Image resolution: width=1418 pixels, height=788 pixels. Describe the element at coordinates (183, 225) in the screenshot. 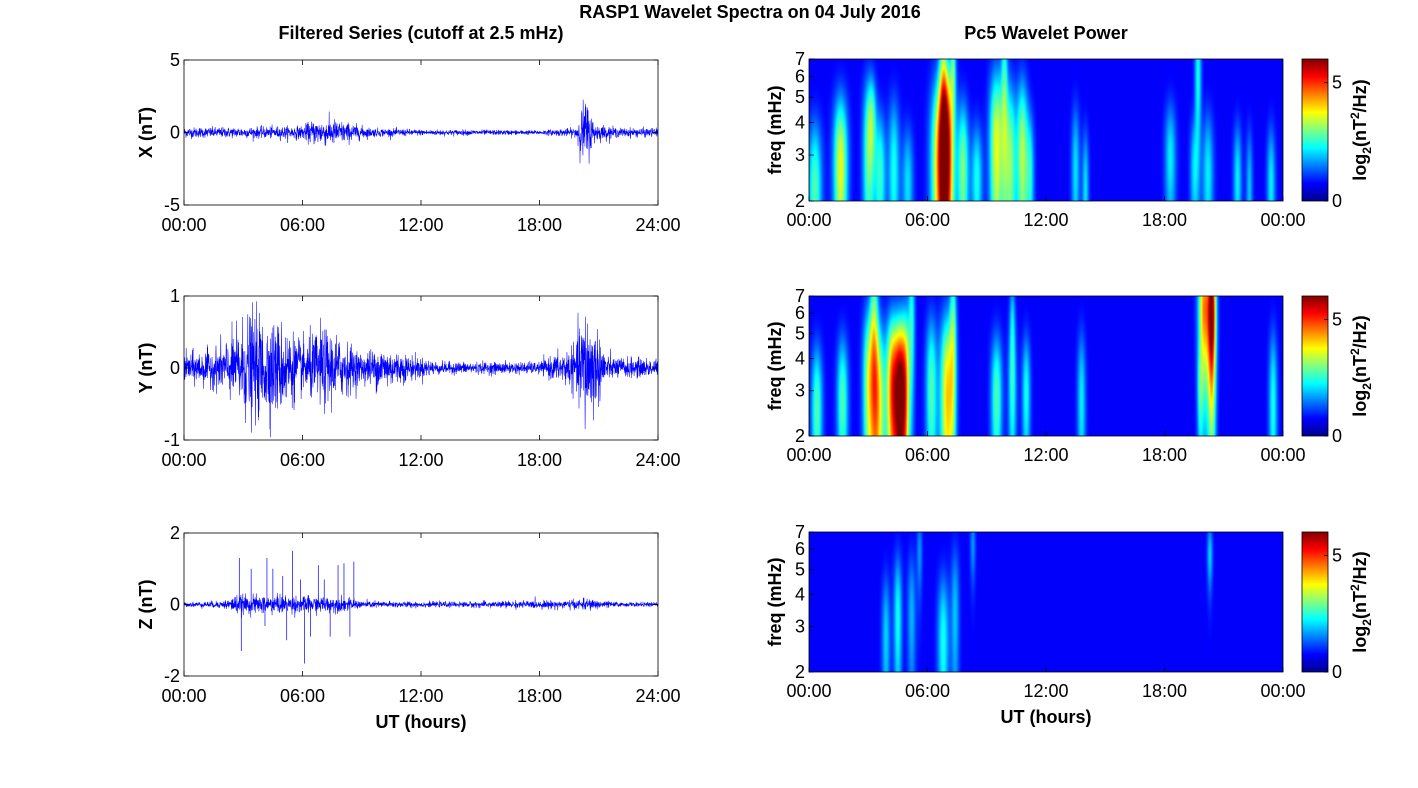

I see `ts-x-xtick-label: 00:00` at that location.